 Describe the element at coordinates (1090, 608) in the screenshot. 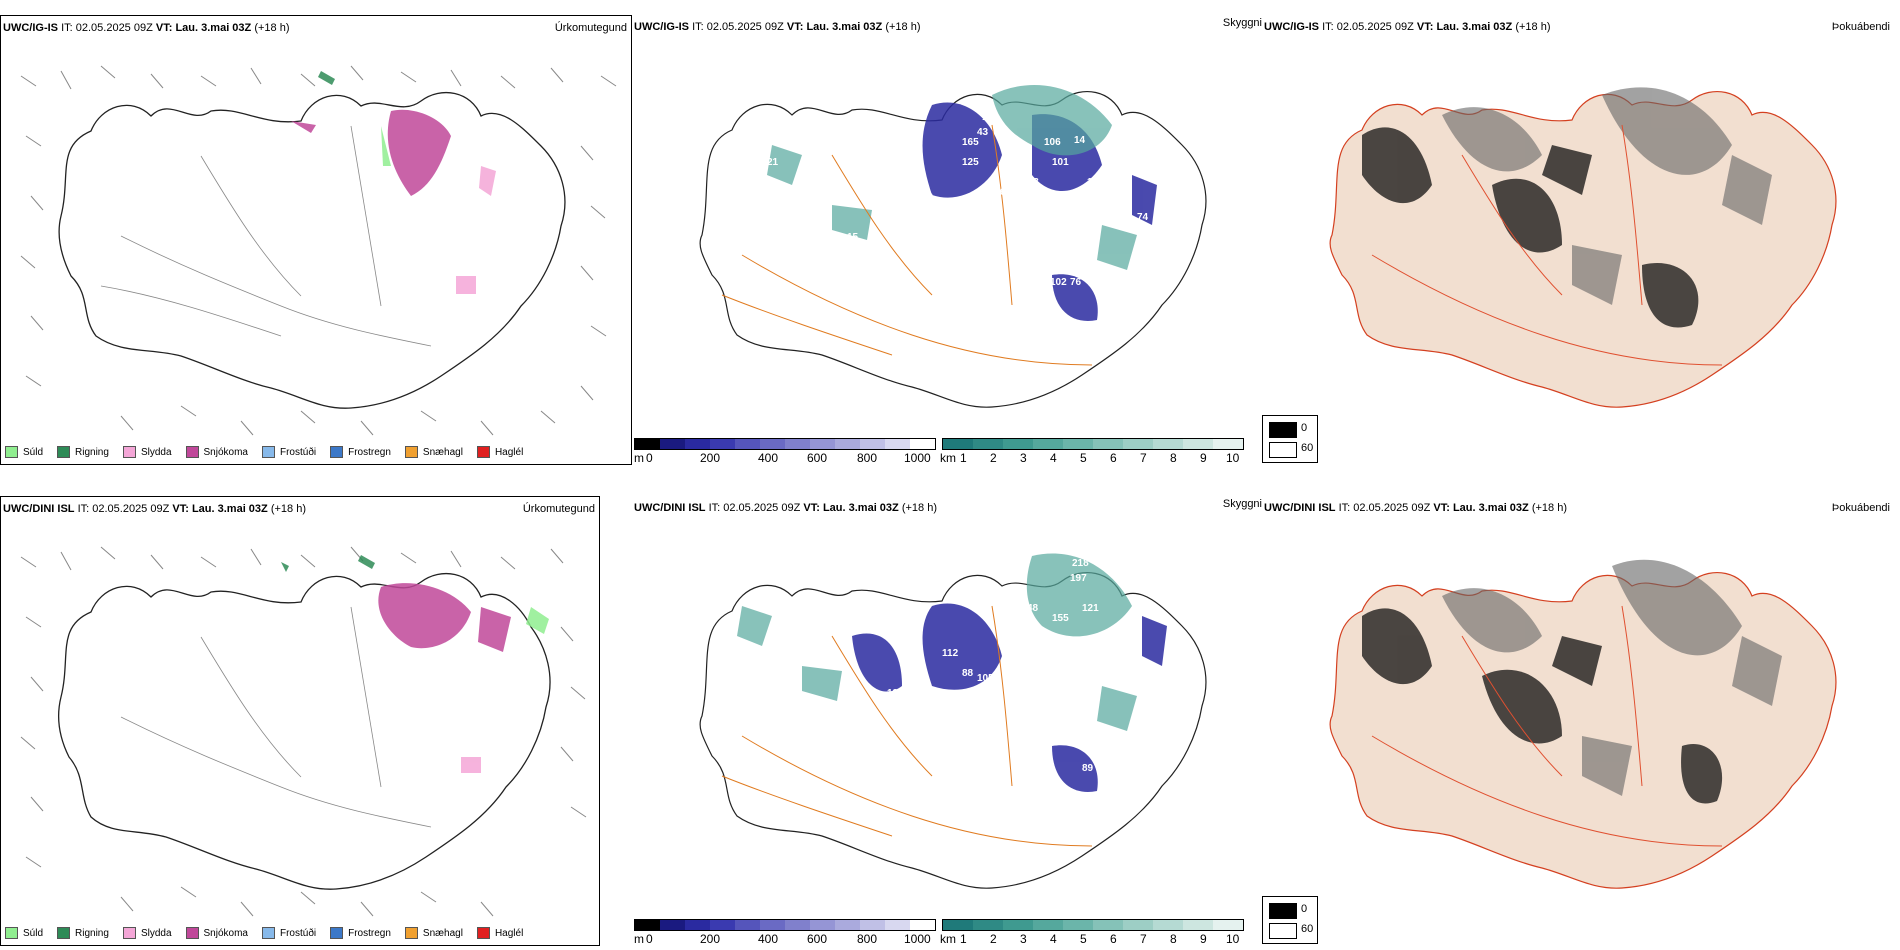

I see `visibility-label: 121` at that location.